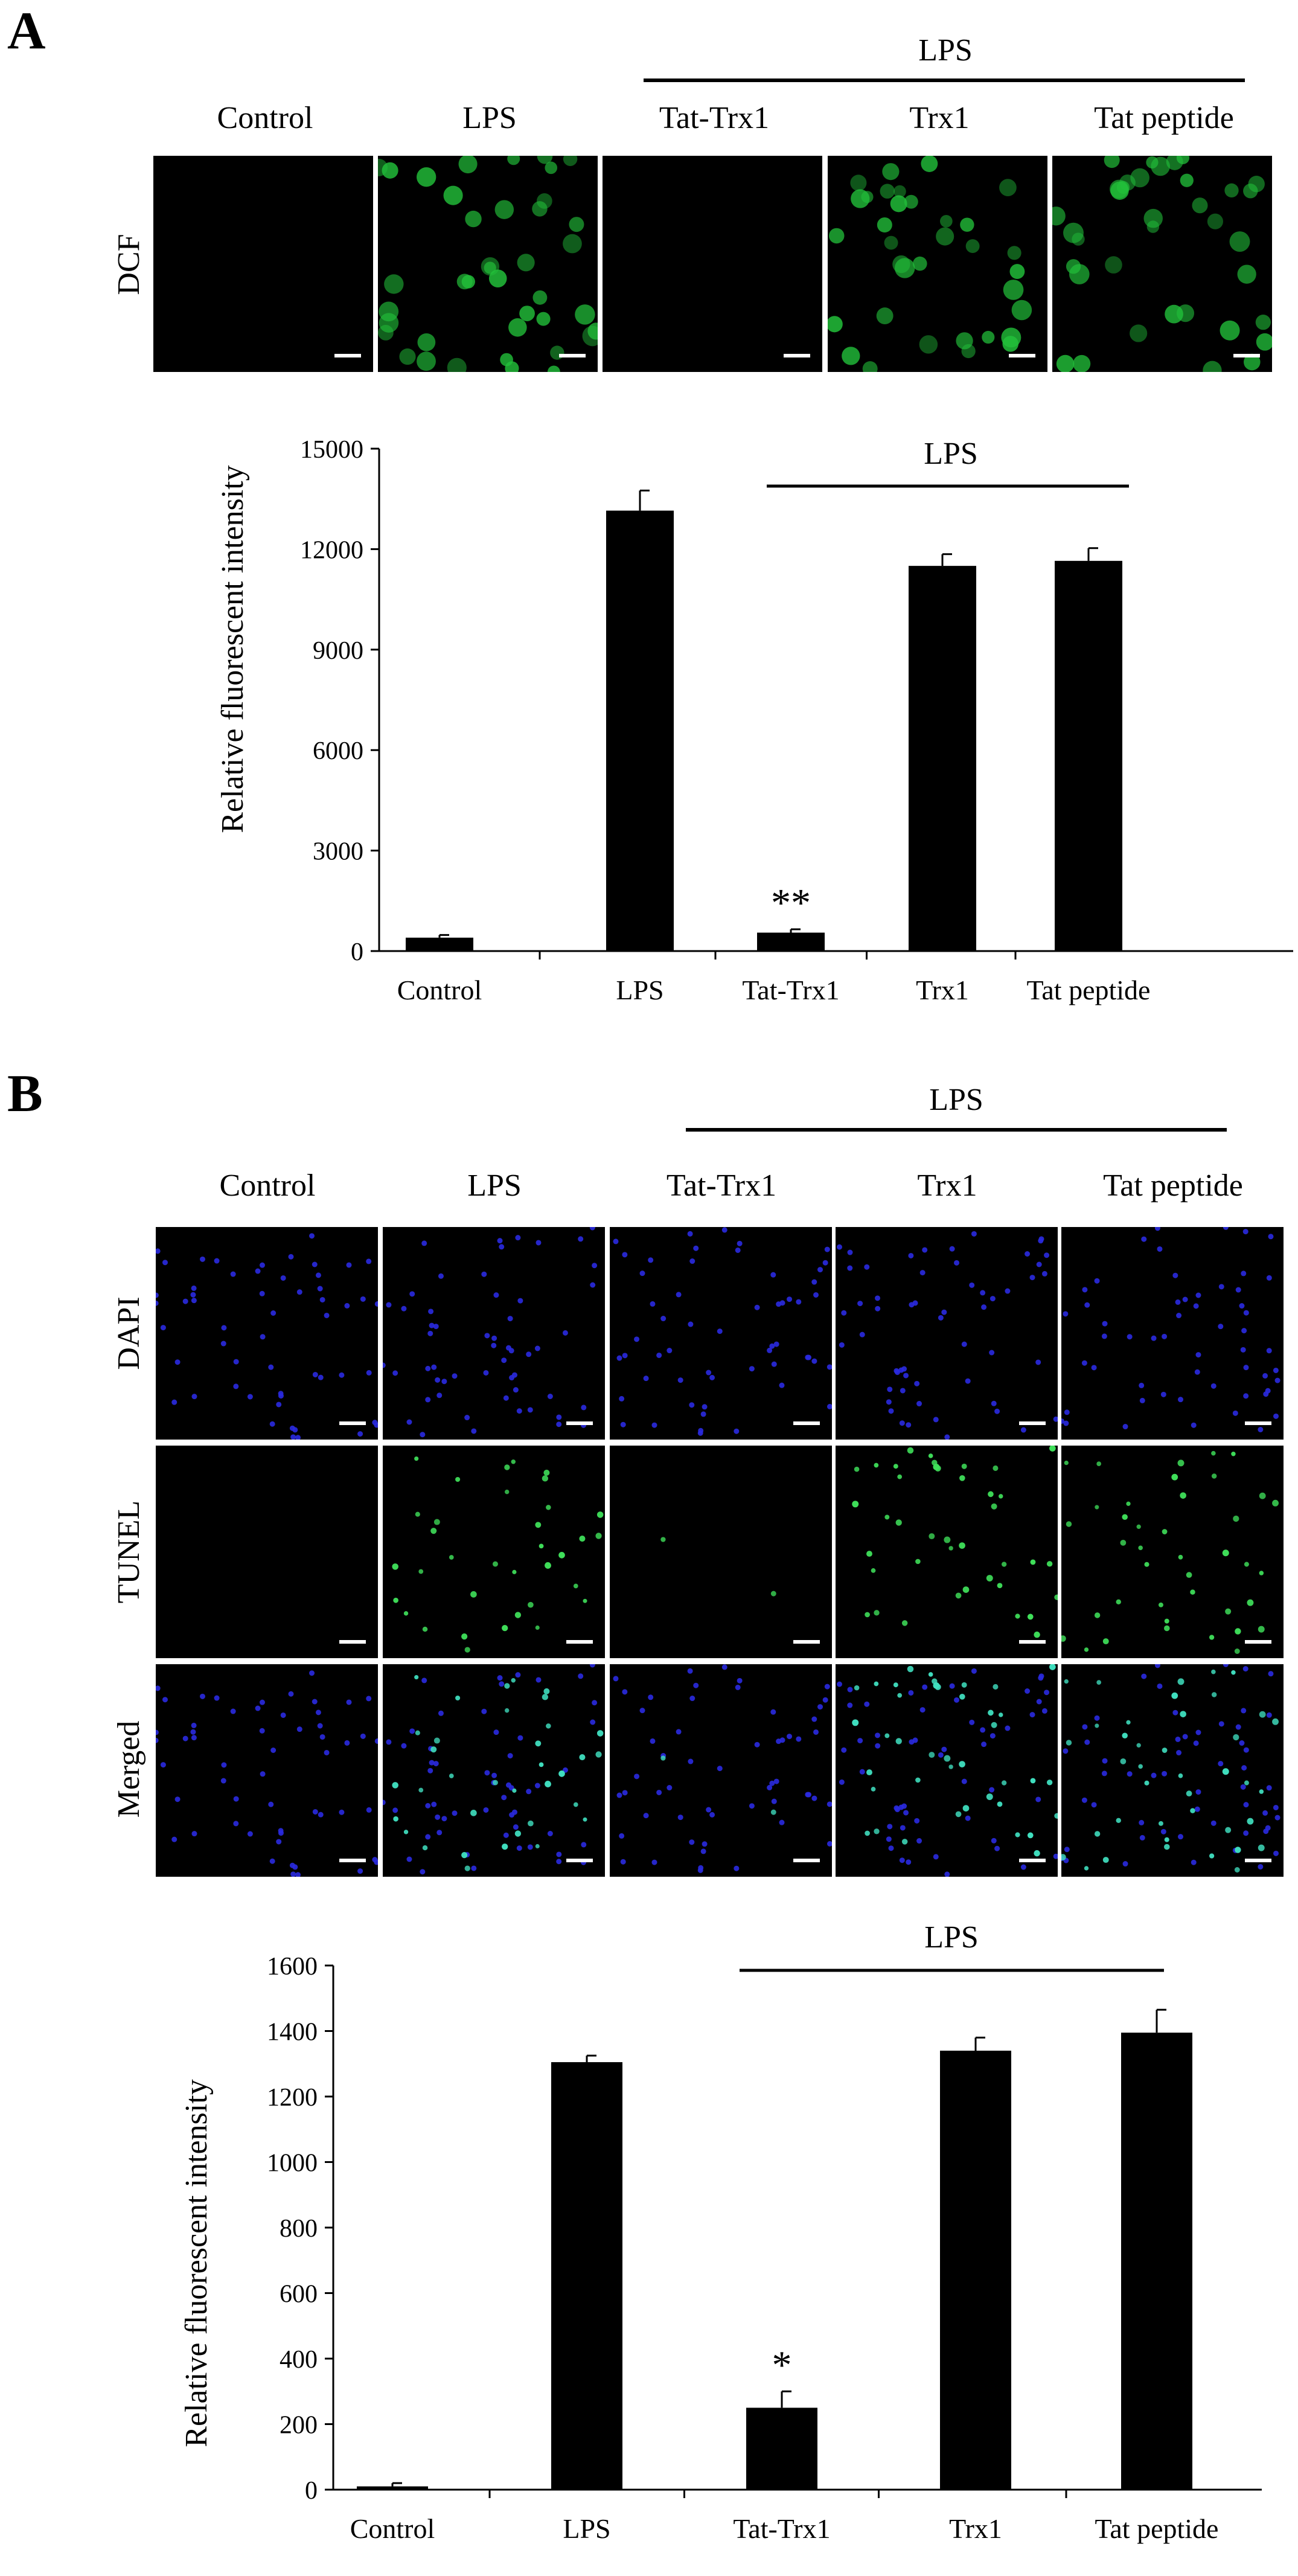 This screenshot has height=2576, width=1298. What do you see at coordinates (942, 758) in the screenshot?
I see `chart-a-bar-trx1` at bounding box center [942, 758].